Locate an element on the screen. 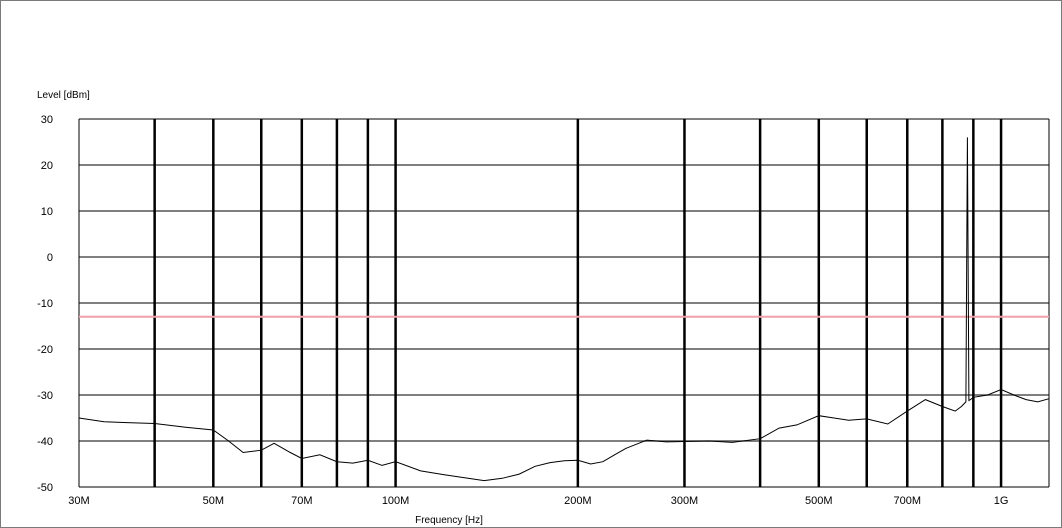 The height and width of the screenshot is (528, 1062). y-tick-label: 30 is located at coordinates (47, 120).